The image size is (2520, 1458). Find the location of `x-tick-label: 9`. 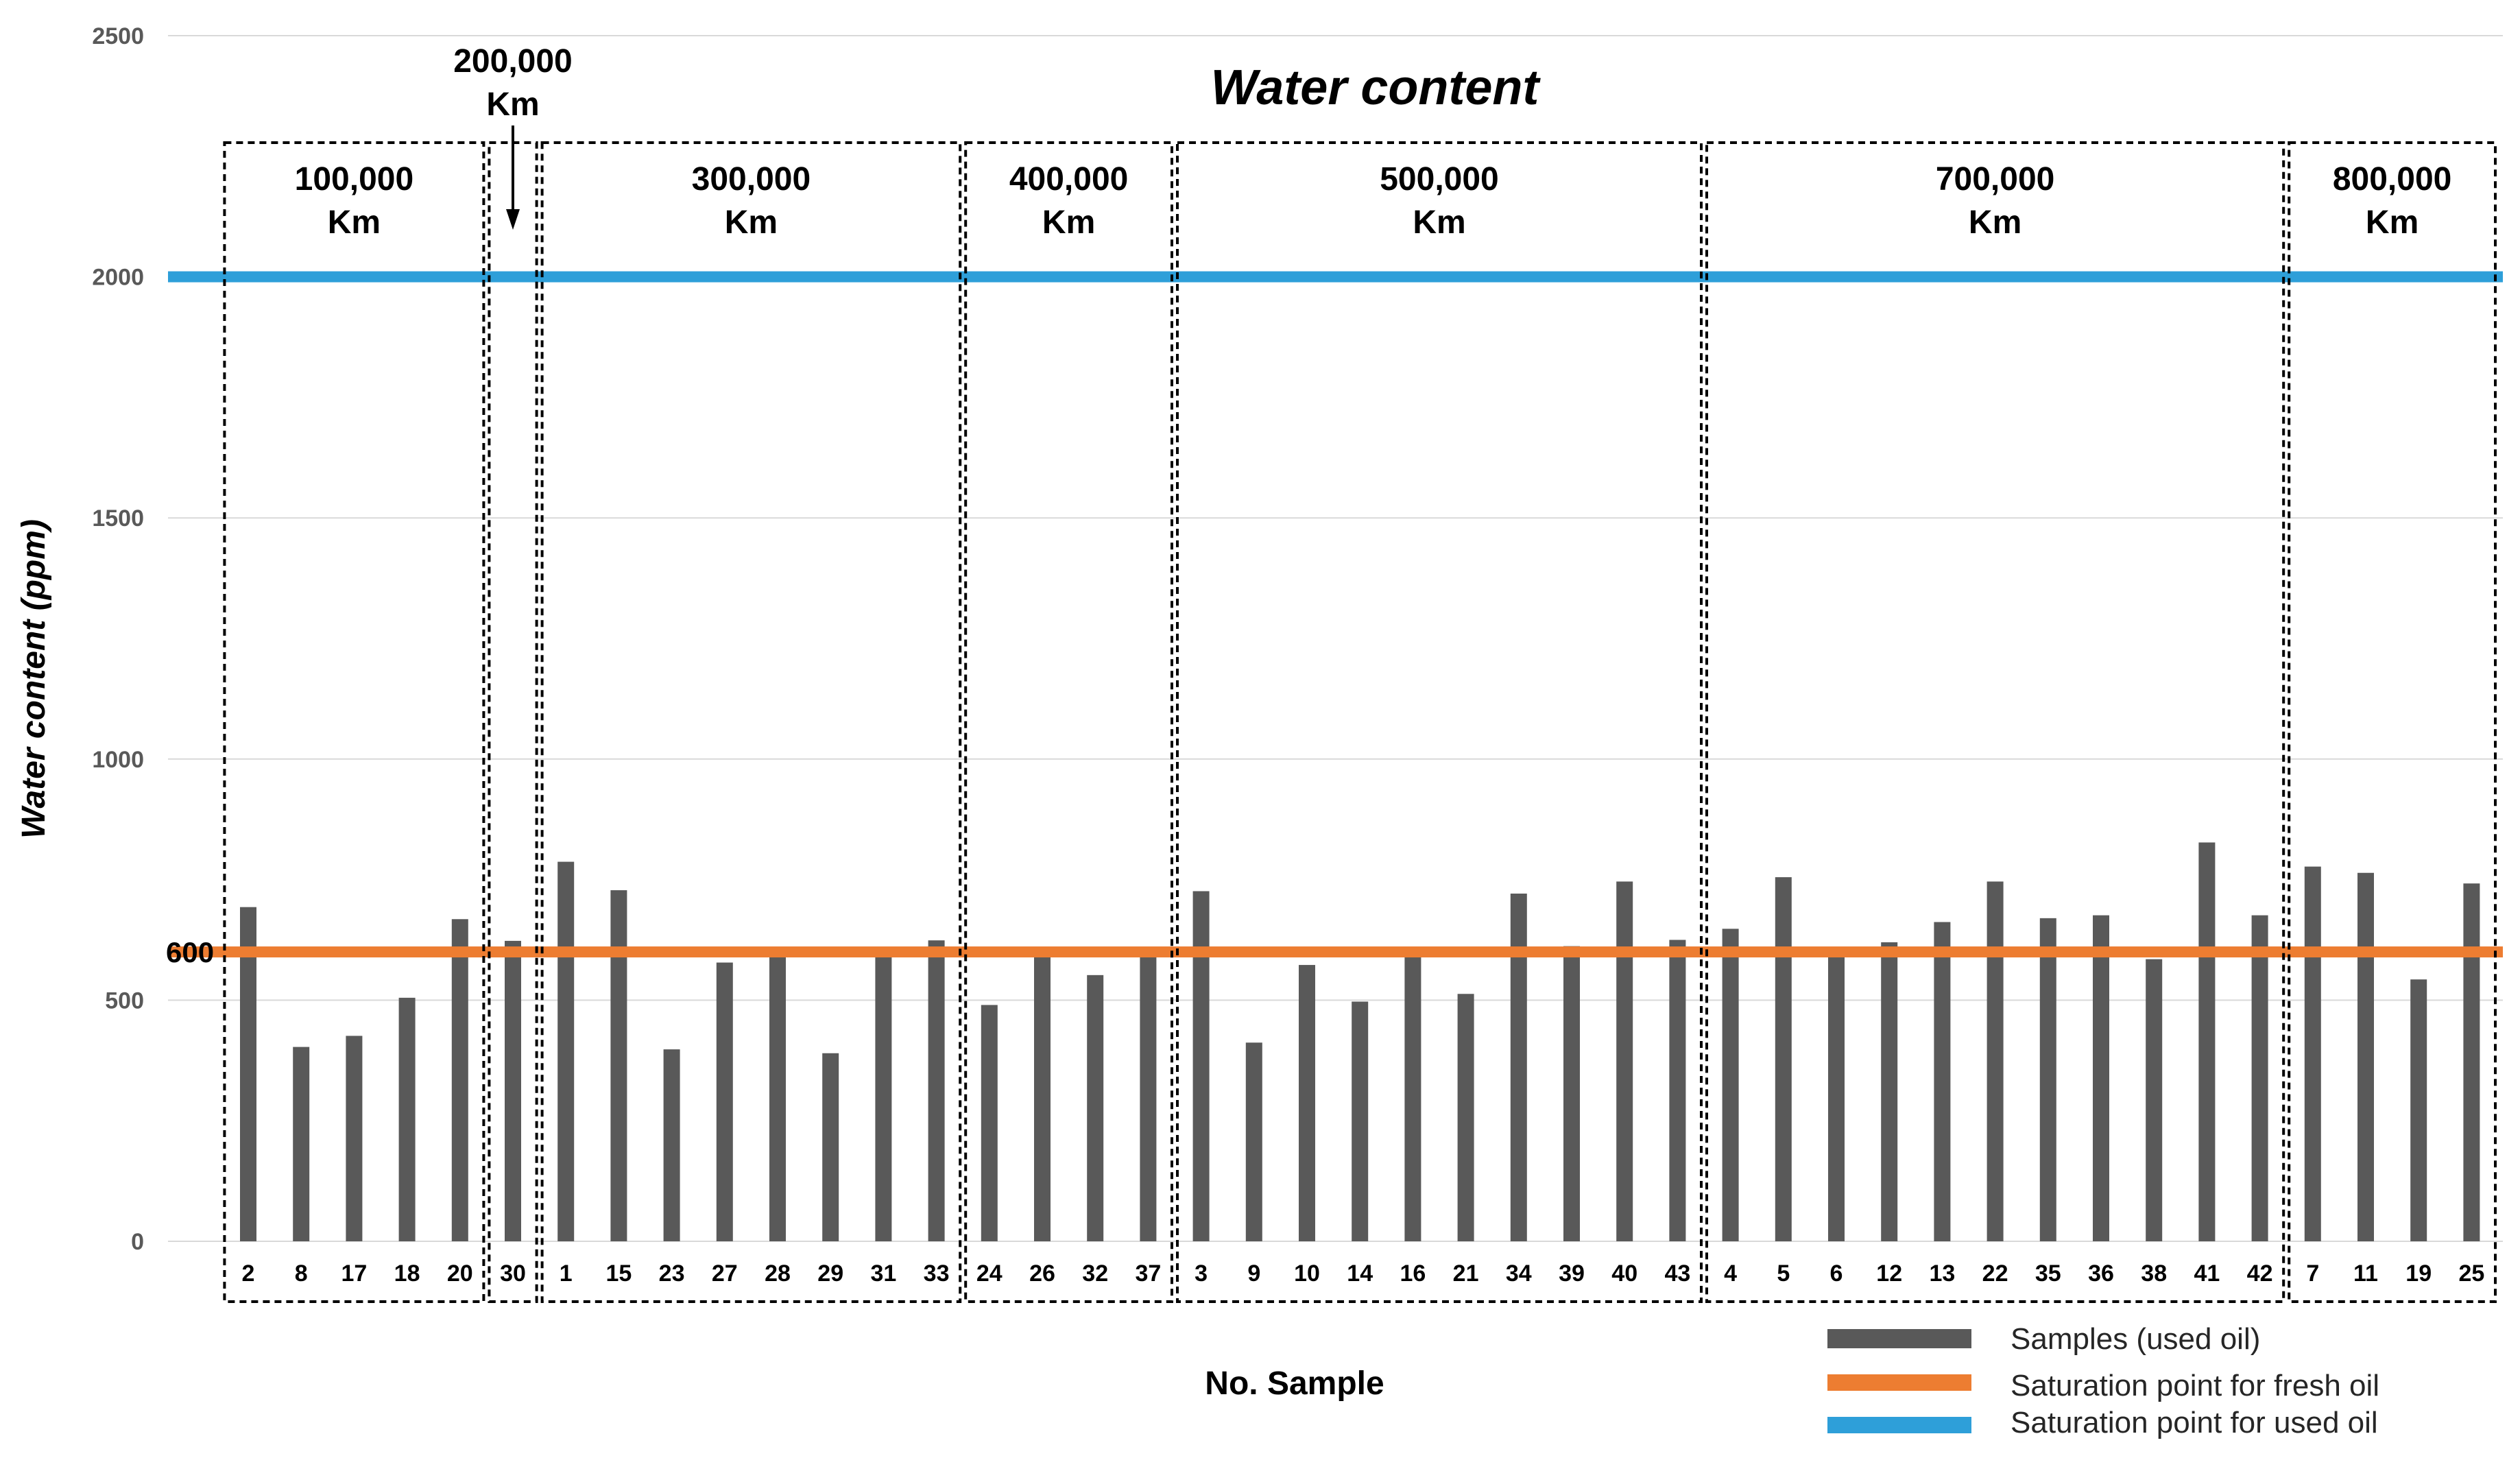

x-tick-label: 9 is located at coordinates (1253, 1273).